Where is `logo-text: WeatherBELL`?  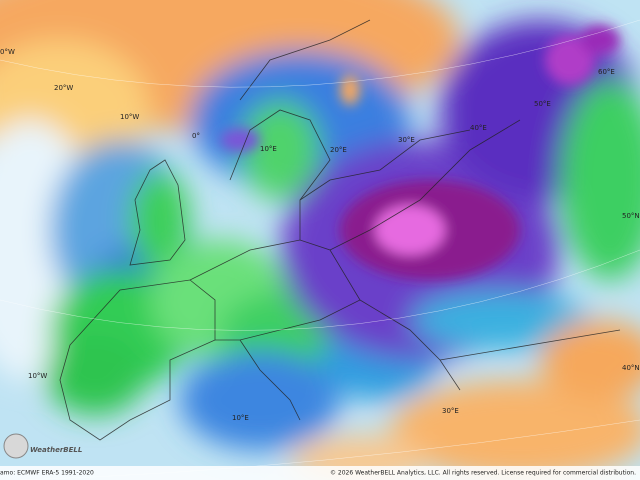
logo-text: WeatherBELL is located at coordinates (56, 450).